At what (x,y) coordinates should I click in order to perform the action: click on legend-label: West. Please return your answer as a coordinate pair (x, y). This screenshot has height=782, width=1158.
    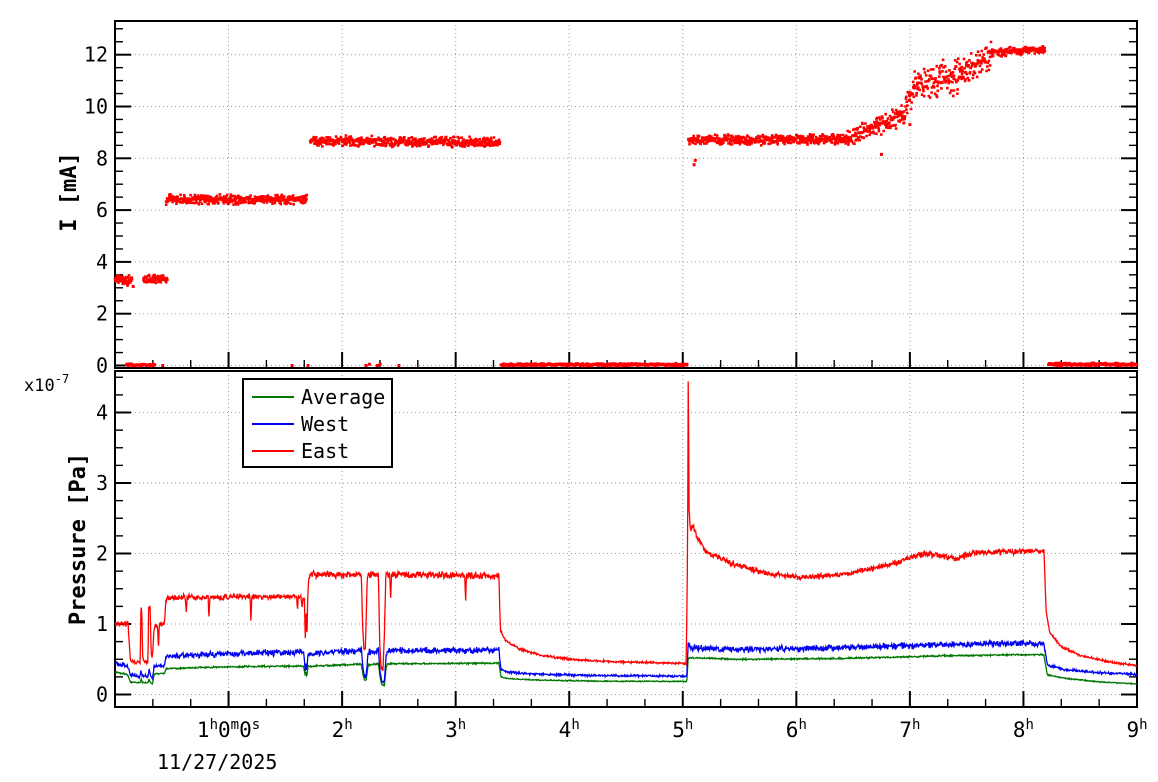
    Looking at the image, I should click on (325, 424).